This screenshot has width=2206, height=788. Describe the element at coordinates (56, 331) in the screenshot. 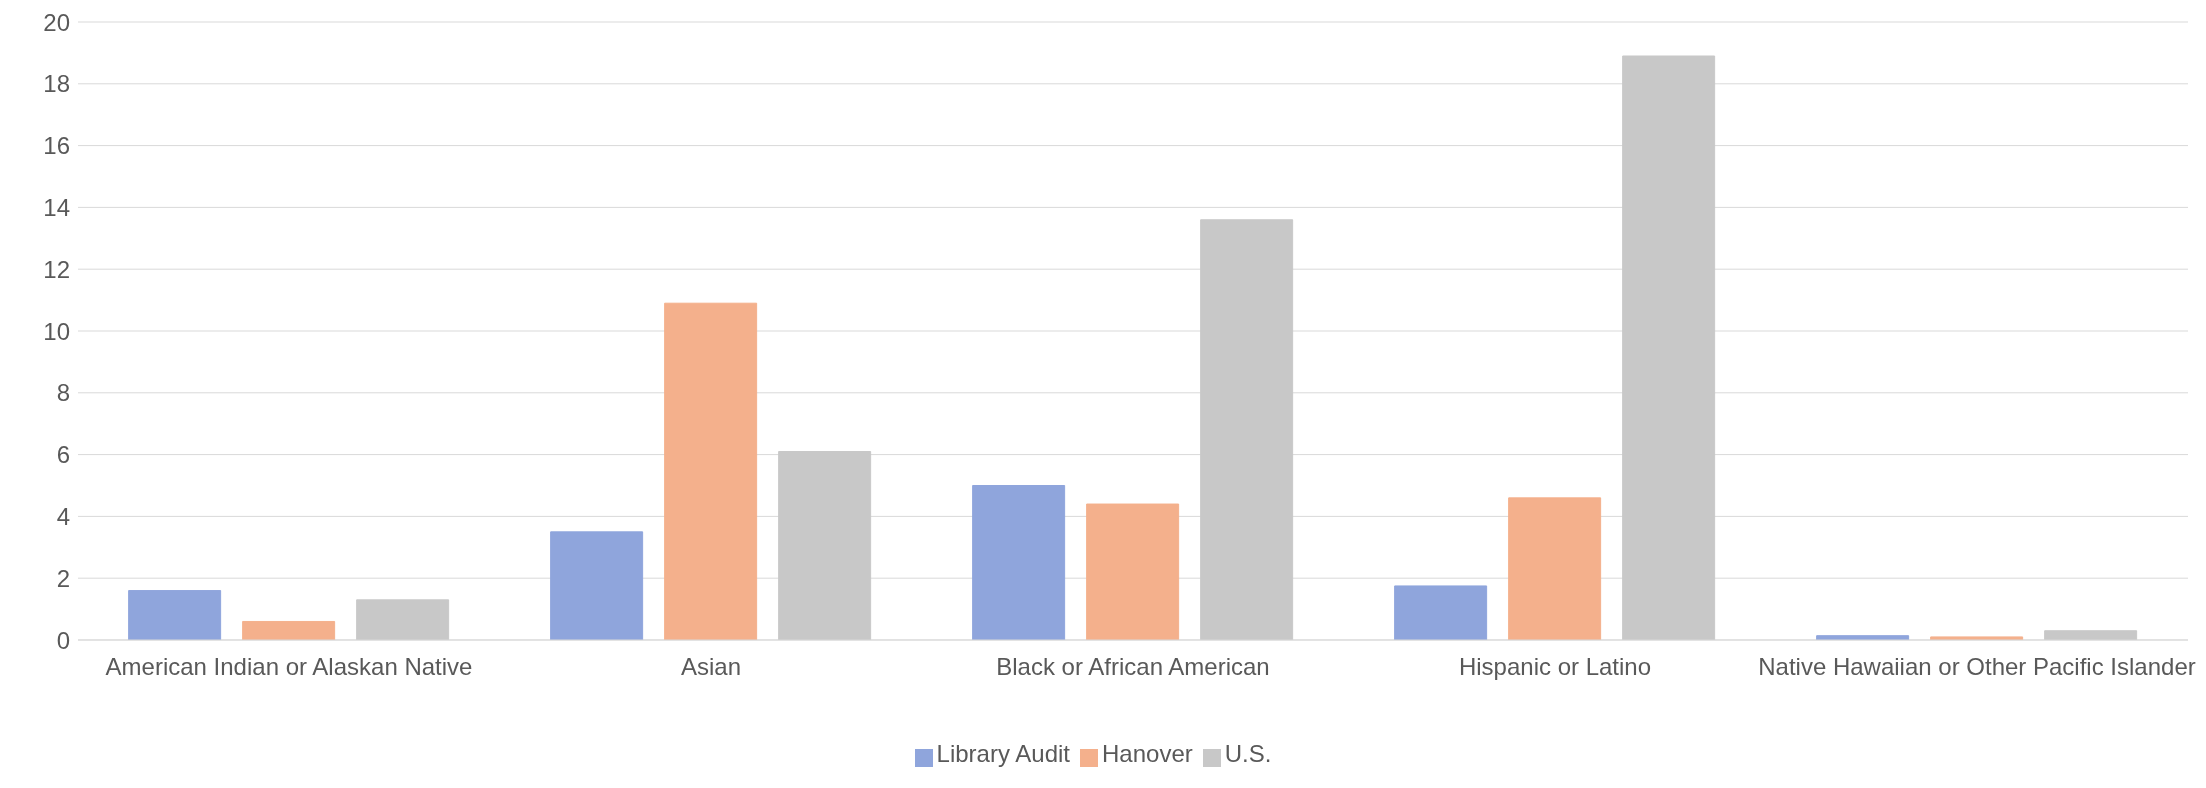

I see `y-tick-label: 10` at that location.